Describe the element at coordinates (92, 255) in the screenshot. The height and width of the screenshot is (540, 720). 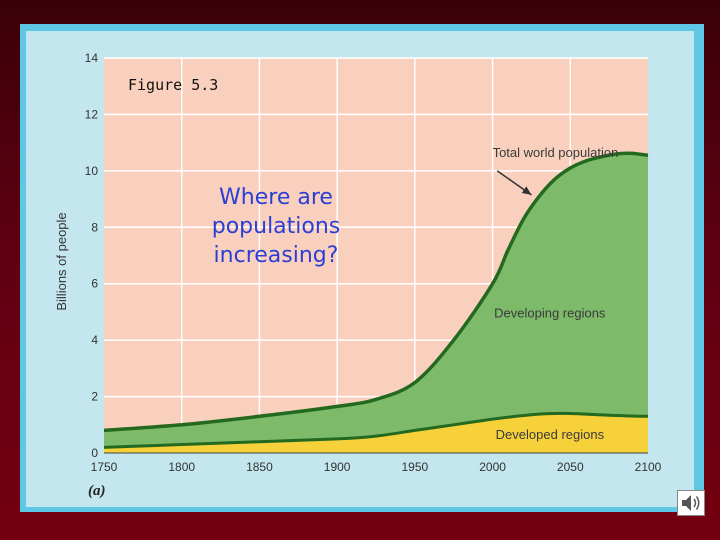
I see `y-tick-labels: 0 2 4 6 8 10 12 14` at that location.